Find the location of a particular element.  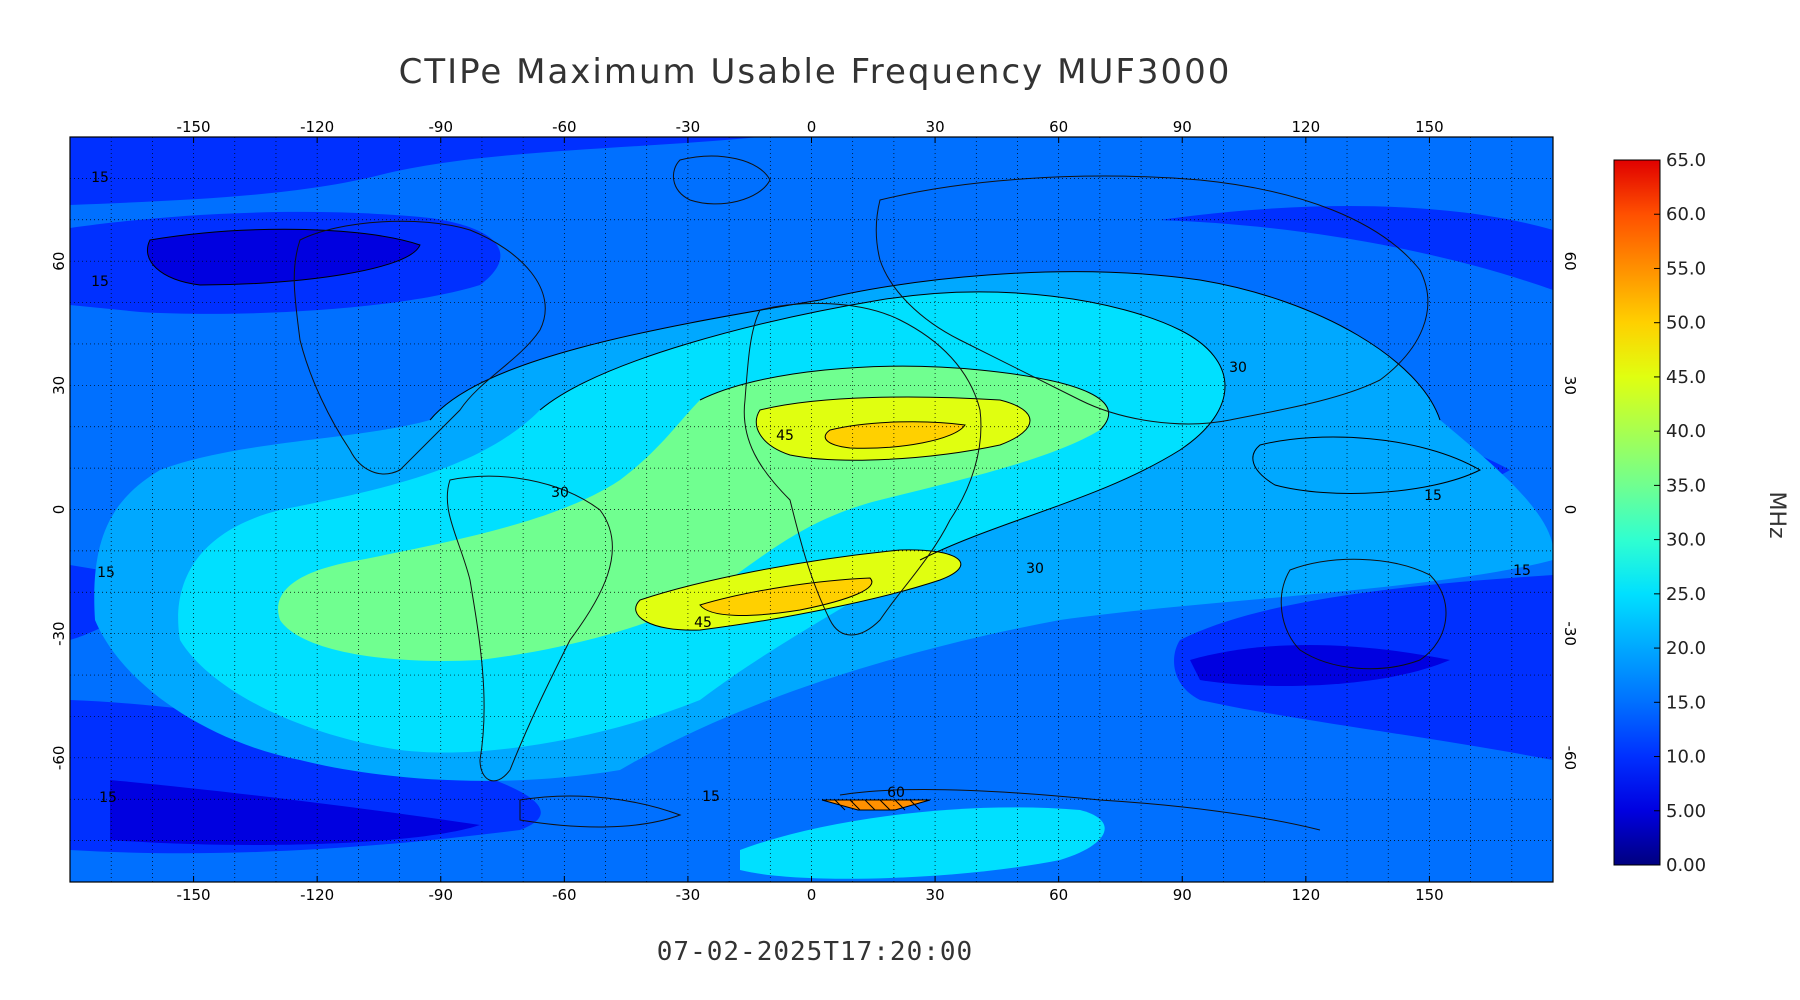

colorbar-tick-label: 40.0 is located at coordinates (1686, 431).